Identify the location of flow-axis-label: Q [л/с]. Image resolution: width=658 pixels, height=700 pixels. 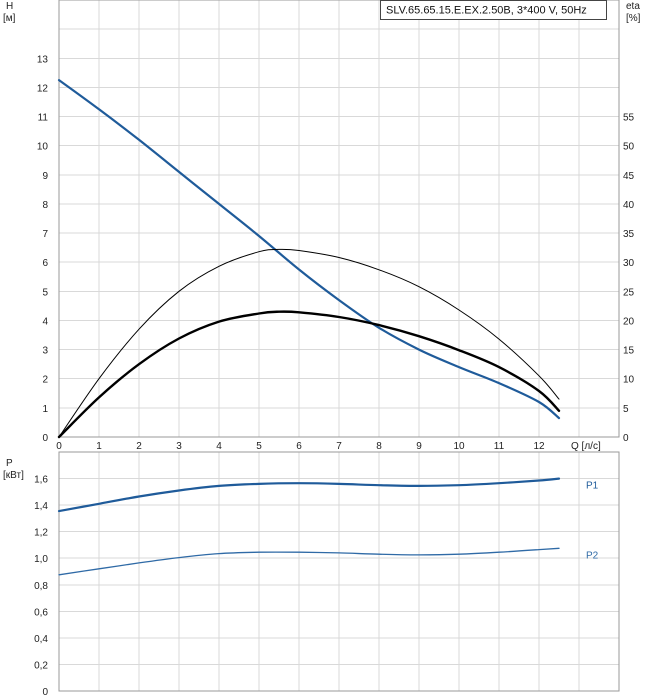
(586, 446).